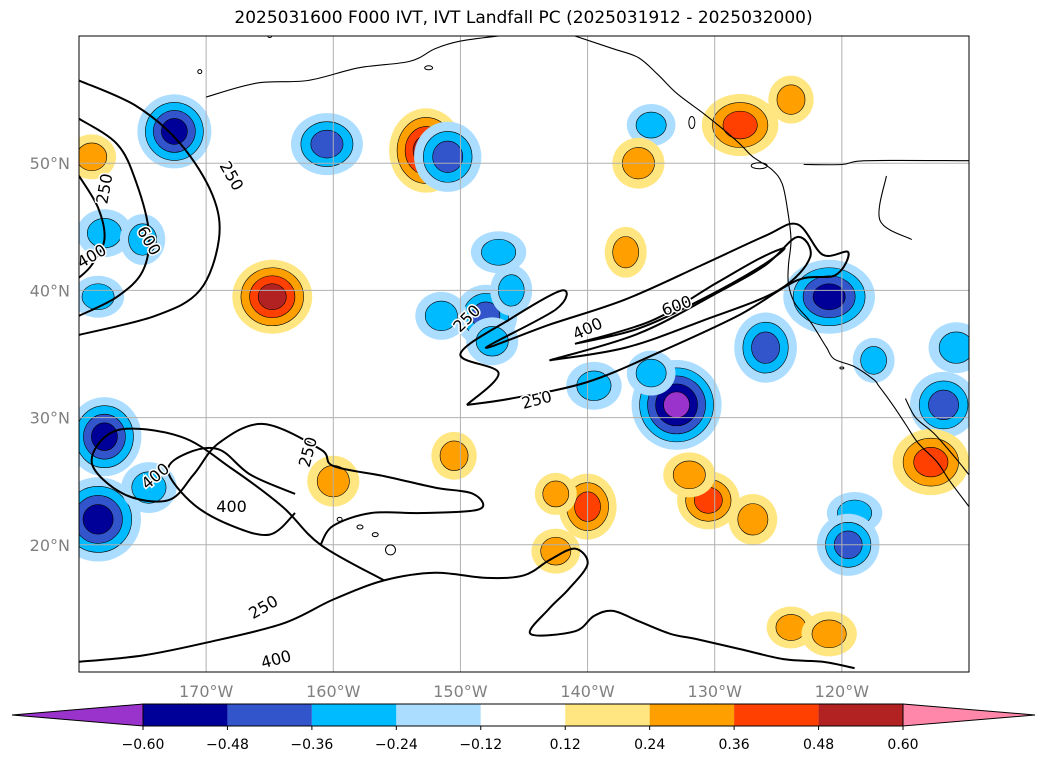  I want to click on latitude-tick-labels: 20°N 30°N 40°N 50°N, so click(50, 354).